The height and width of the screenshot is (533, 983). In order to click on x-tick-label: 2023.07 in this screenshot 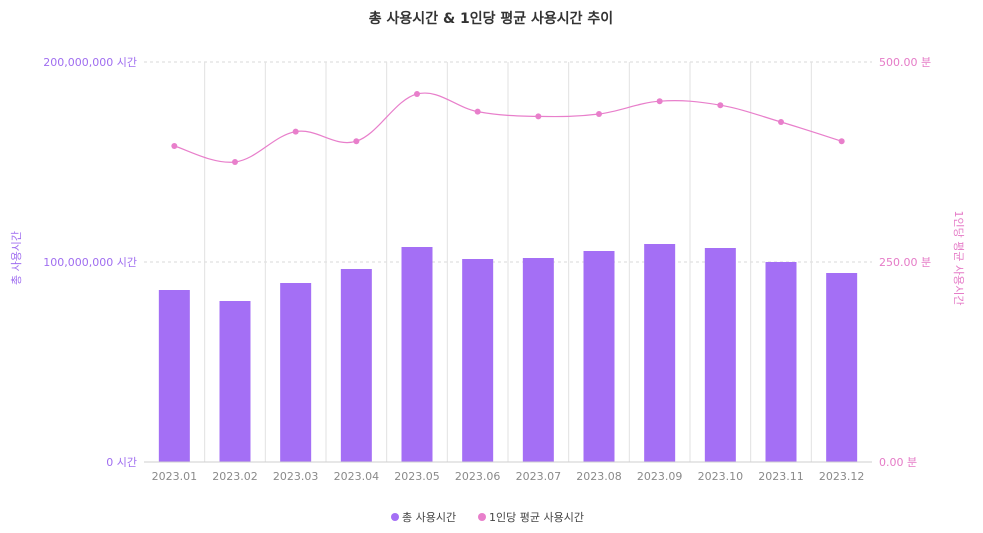, I will do `click(539, 476)`.